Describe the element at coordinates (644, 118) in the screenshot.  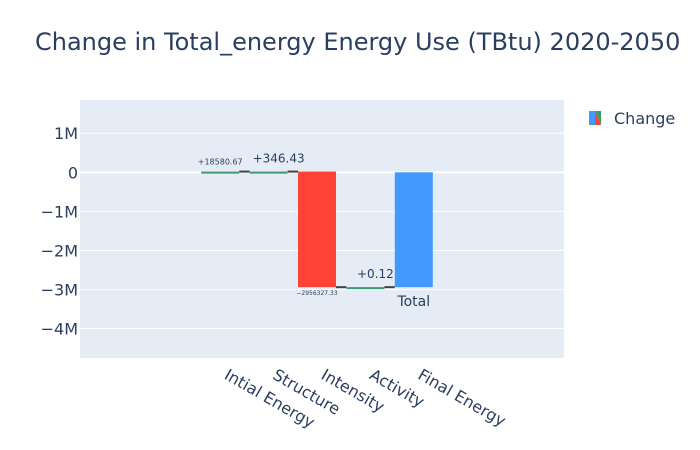
I see `legend-label: Change` at that location.